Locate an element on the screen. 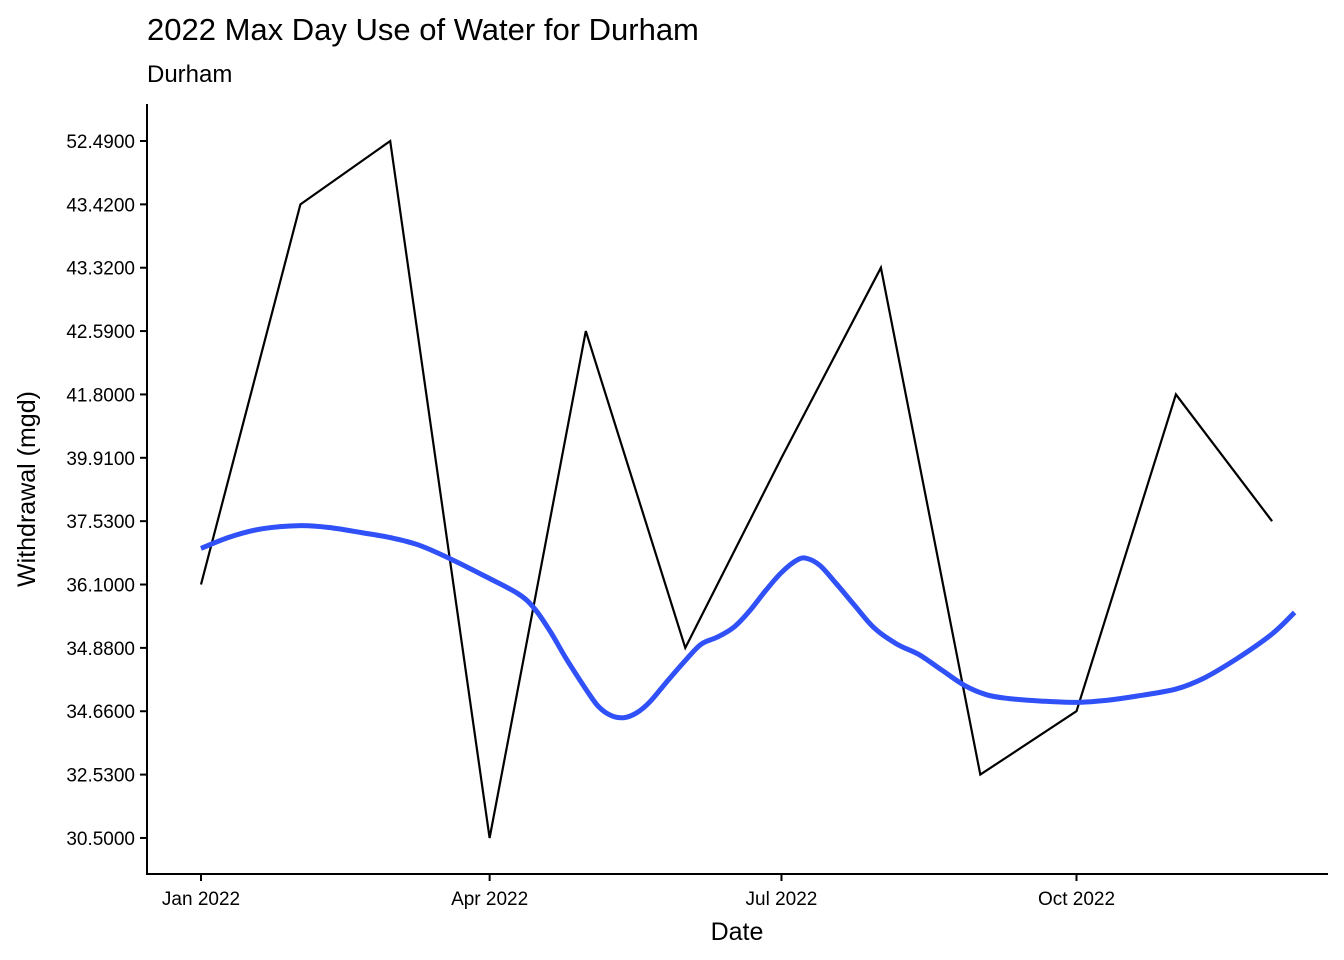  x-tick-label: Jan 2022 is located at coordinates (201, 899).